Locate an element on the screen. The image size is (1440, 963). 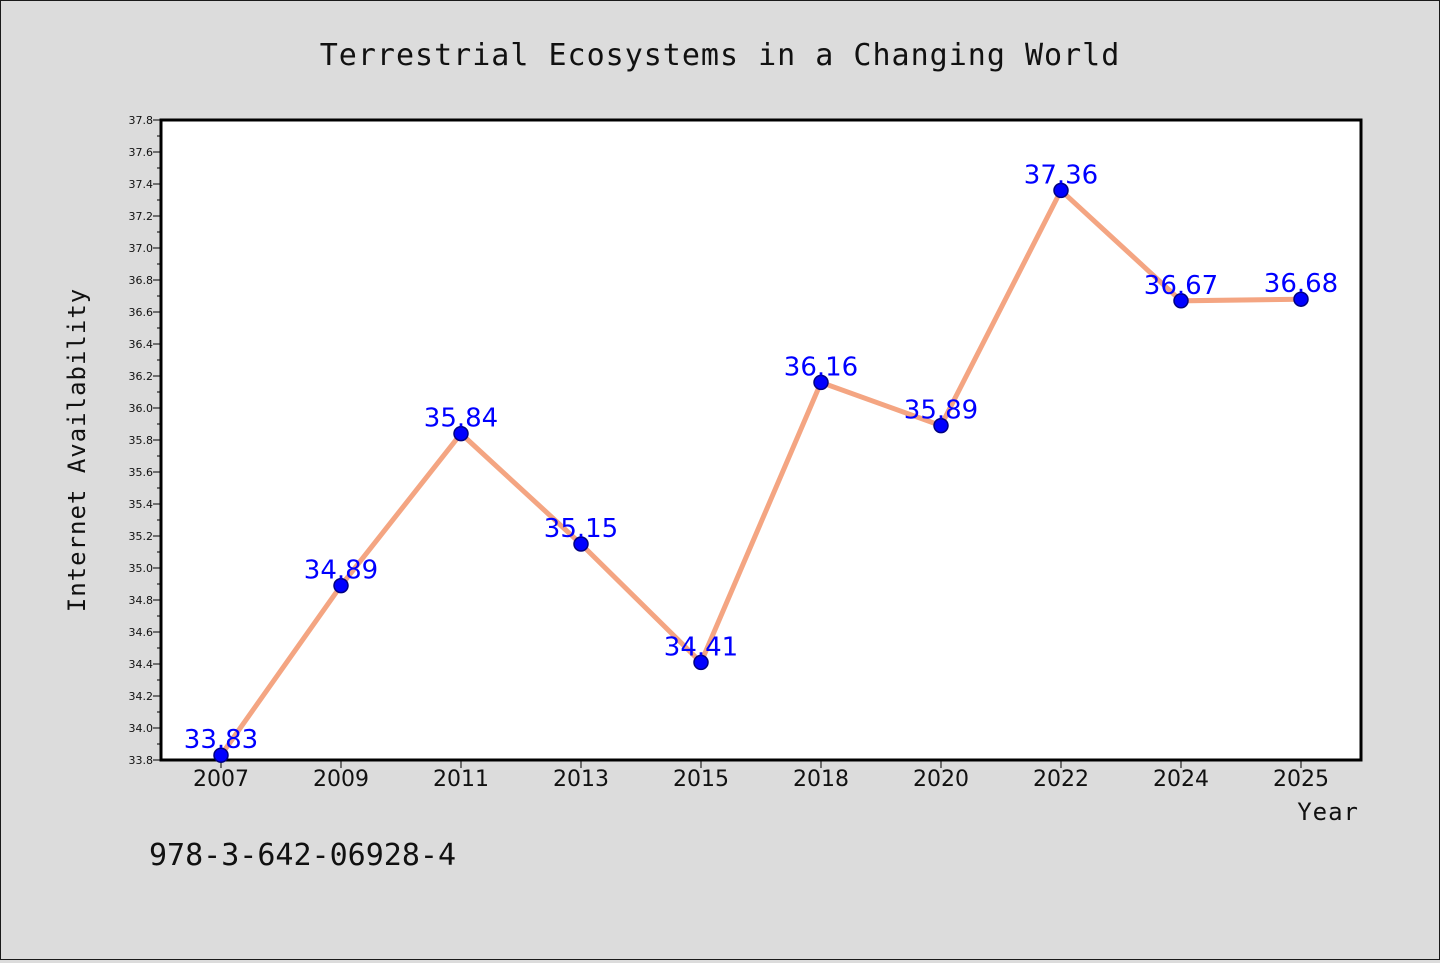
x-axis-title: Year is located at coordinates (1328, 812).